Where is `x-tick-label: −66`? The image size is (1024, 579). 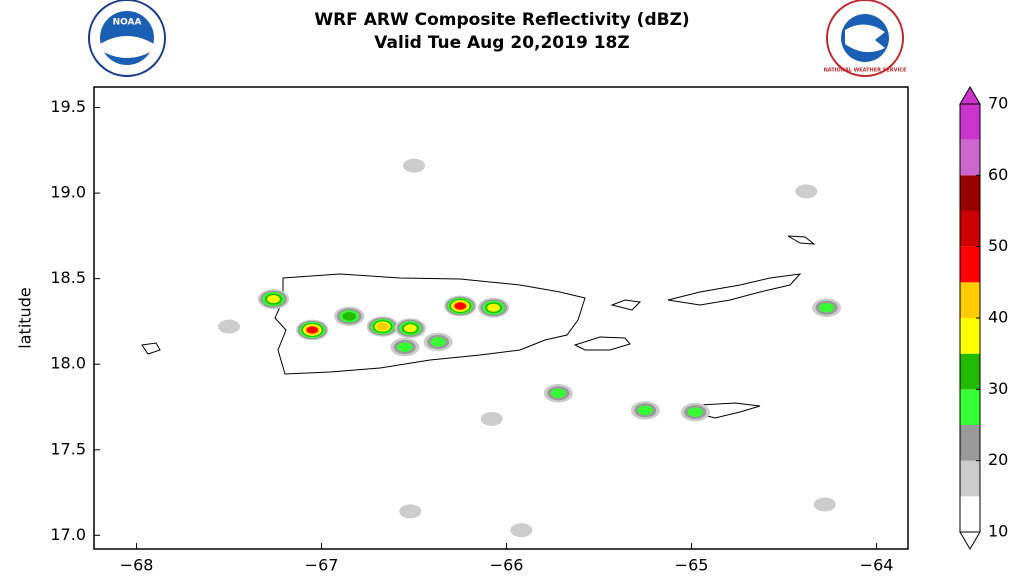 x-tick-label: −66 is located at coordinates (507, 565).